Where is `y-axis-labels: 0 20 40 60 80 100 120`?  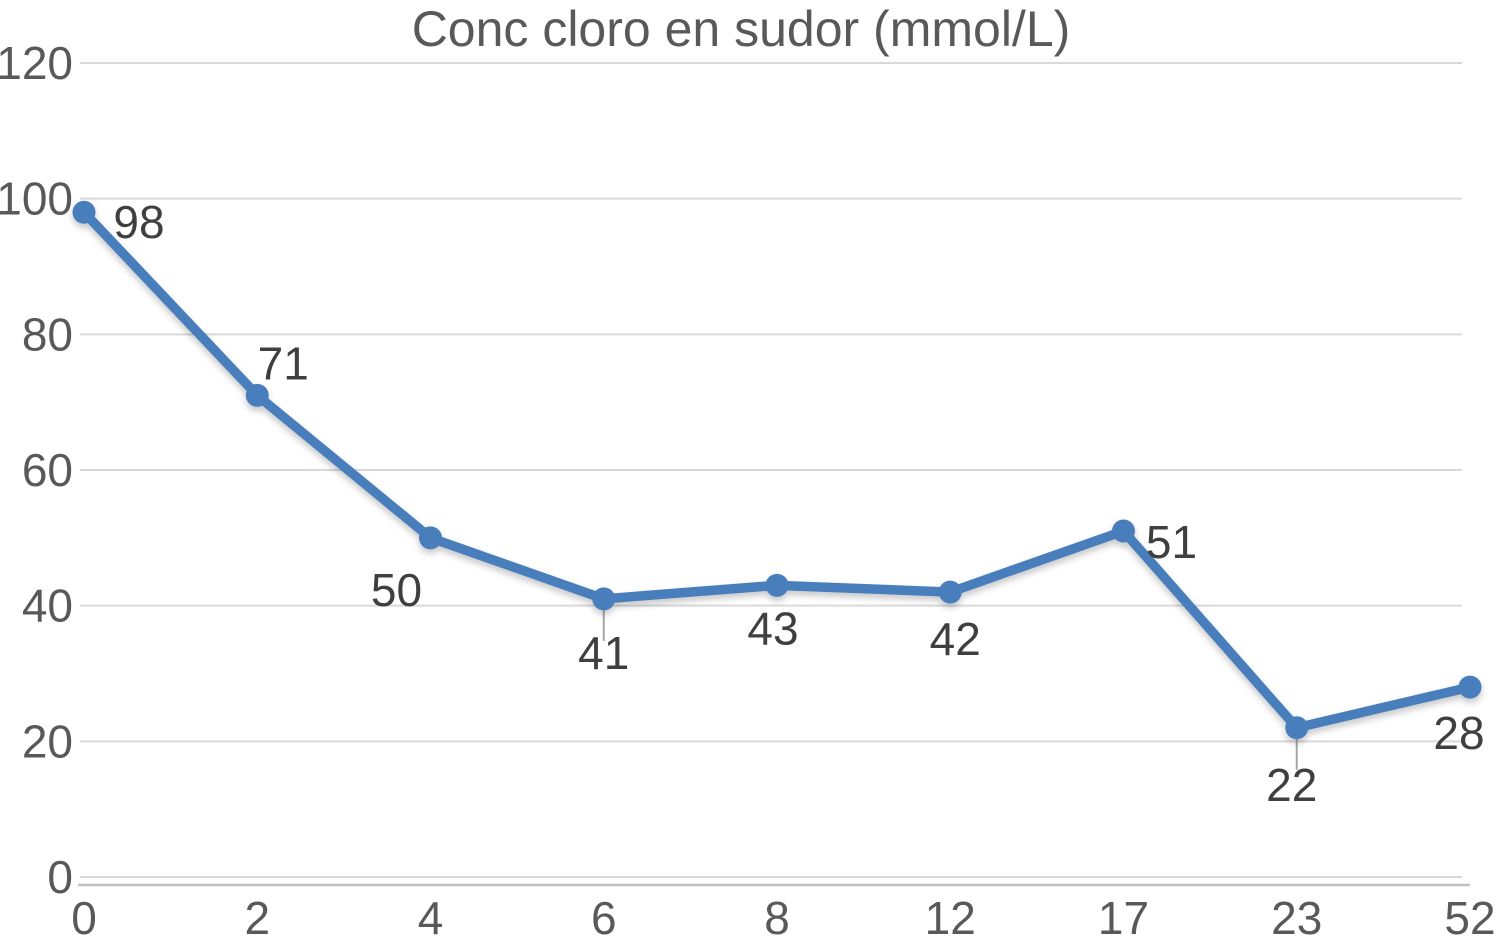
y-axis-labels: 0 20 40 60 80 100 120 is located at coordinates (36, 470).